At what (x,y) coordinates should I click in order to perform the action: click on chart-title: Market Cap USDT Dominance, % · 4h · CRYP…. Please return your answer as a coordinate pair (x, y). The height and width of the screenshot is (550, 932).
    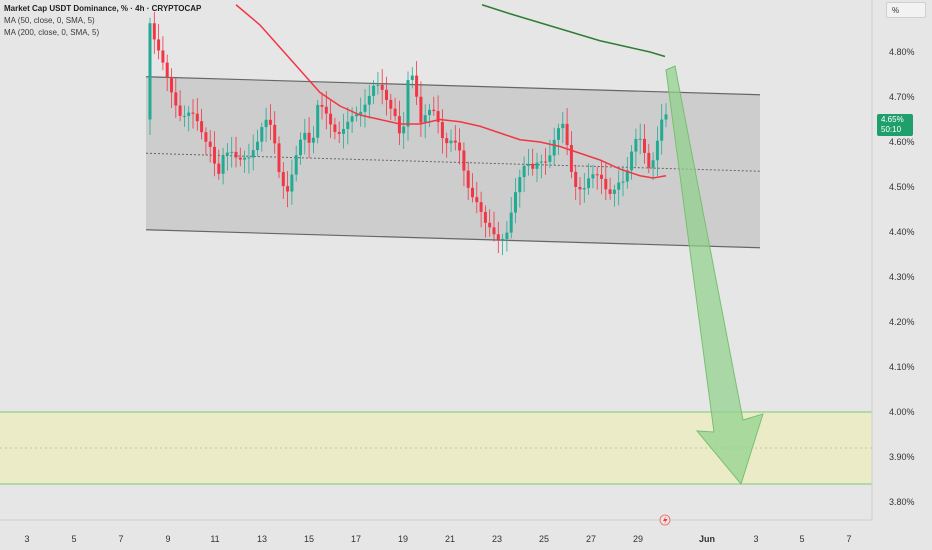
    Looking at the image, I should click on (103, 8).